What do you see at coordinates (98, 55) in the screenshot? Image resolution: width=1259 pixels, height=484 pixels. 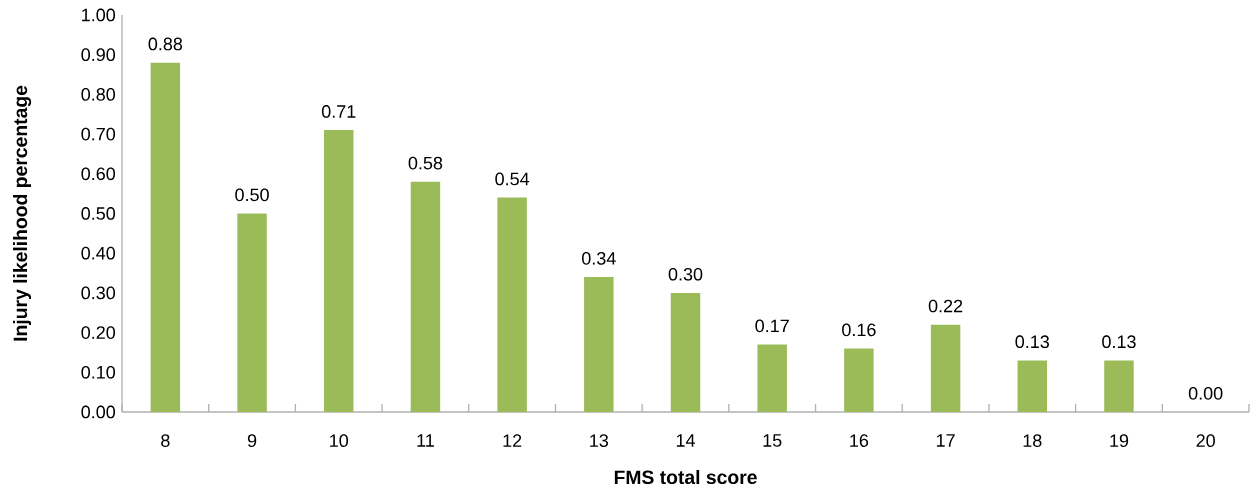 I see `y-tick-label: 0.90` at bounding box center [98, 55].